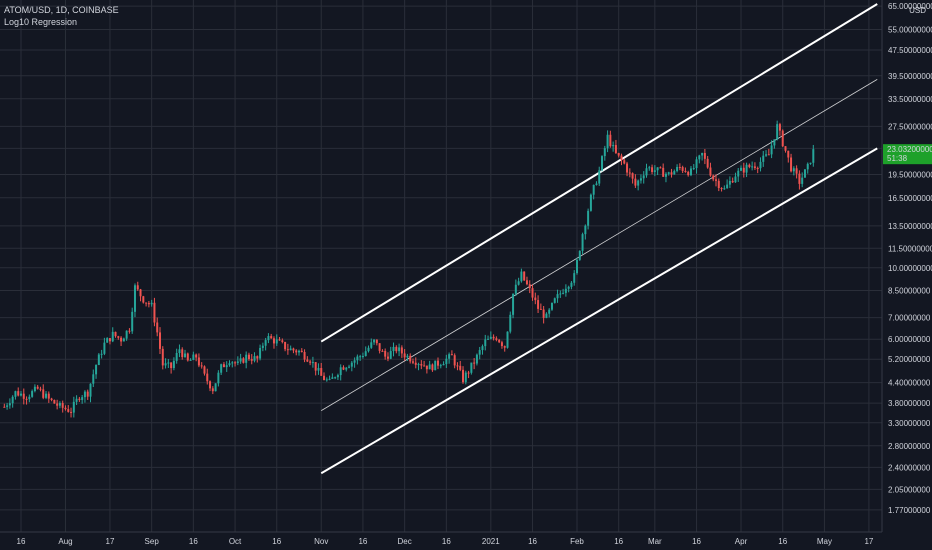 This screenshot has height=550, width=932. What do you see at coordinates (910, 50) in the screenshot?
I see `y-tick-label: 47.50000000` at bounding box center [910, 50].